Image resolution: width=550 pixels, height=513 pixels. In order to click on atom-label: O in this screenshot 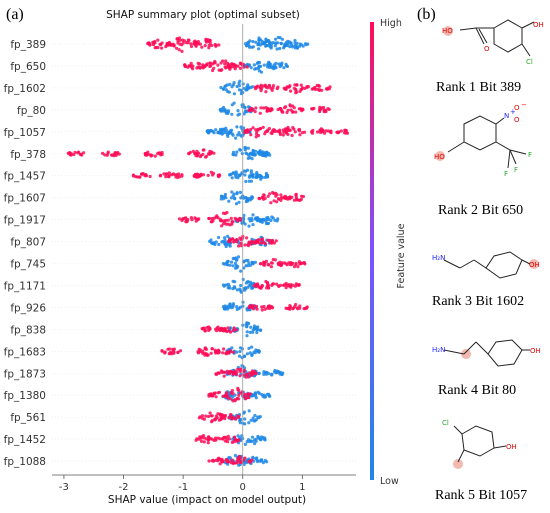, I will do `click(517, 108)`.